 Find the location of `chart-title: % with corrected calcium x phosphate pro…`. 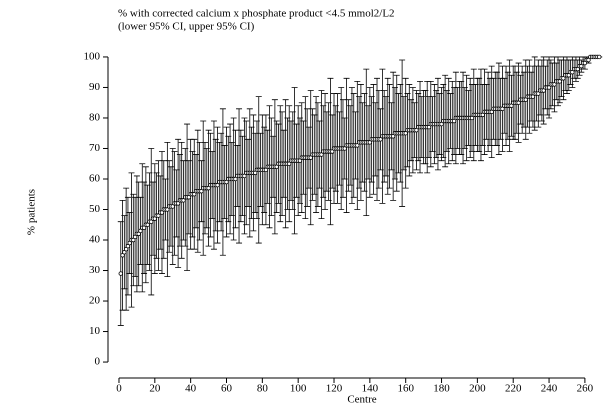

chart-title: % with corrected calcium x phosphate pro… is located at coordinates (256, 14).